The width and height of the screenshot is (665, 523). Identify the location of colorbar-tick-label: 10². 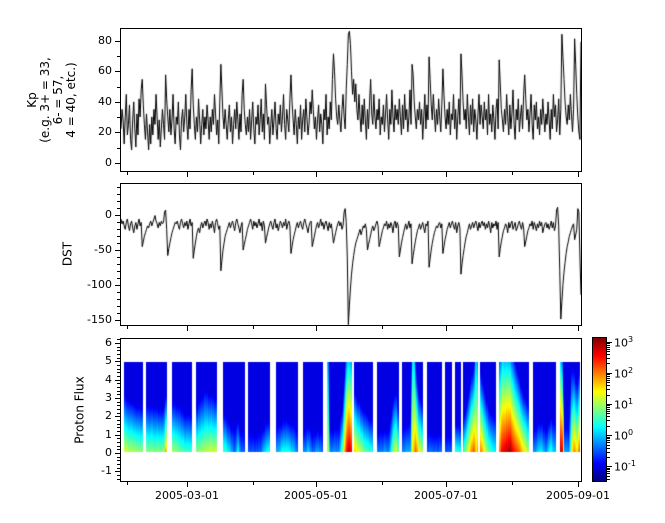
(624, 373).